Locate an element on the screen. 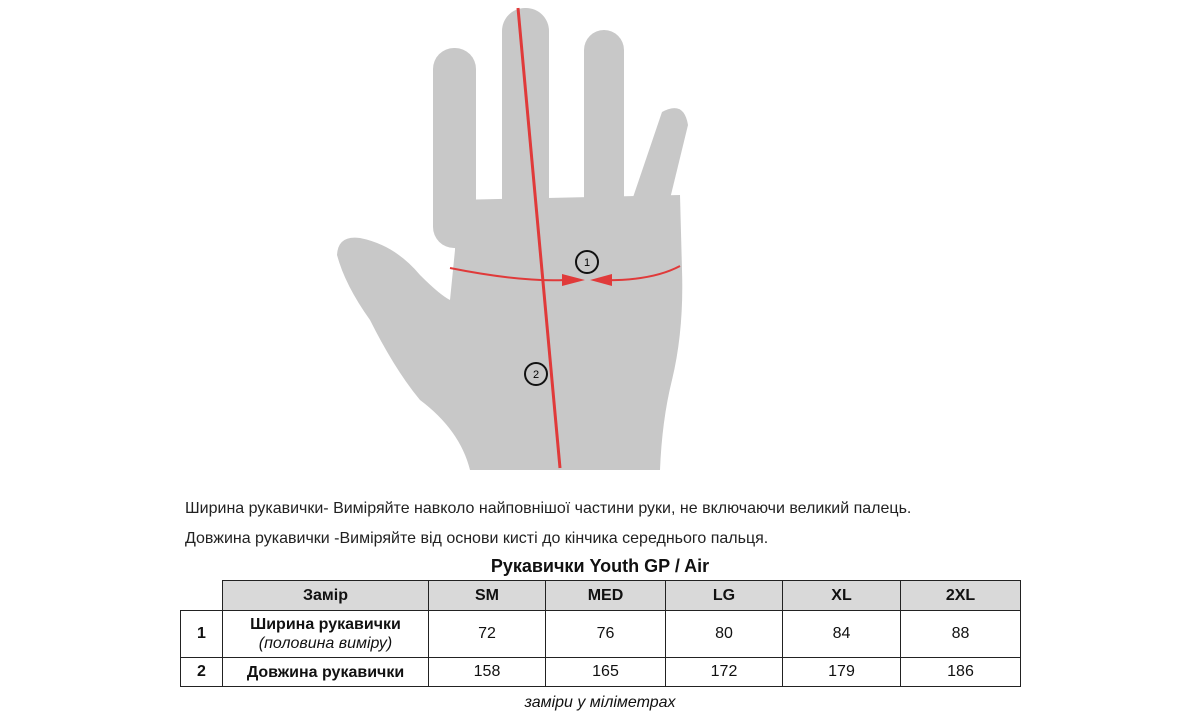  table-row: 2 Довжина рукавички 158 165 172 179 186 is located at coordinates (600, 672).